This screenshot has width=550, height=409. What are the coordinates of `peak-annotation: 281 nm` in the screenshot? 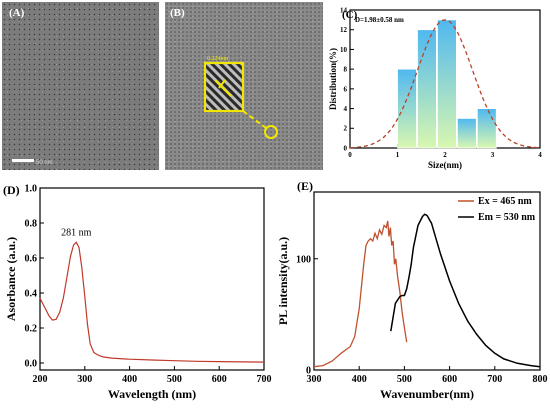 It's located at (76, 232).